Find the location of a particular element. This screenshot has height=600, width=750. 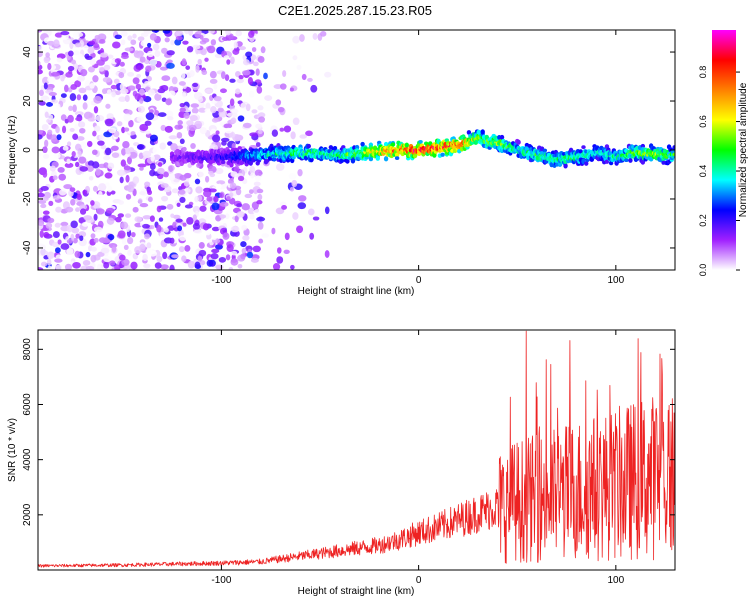

y-tick-label: 6000 is located at coordinates (27, 404).